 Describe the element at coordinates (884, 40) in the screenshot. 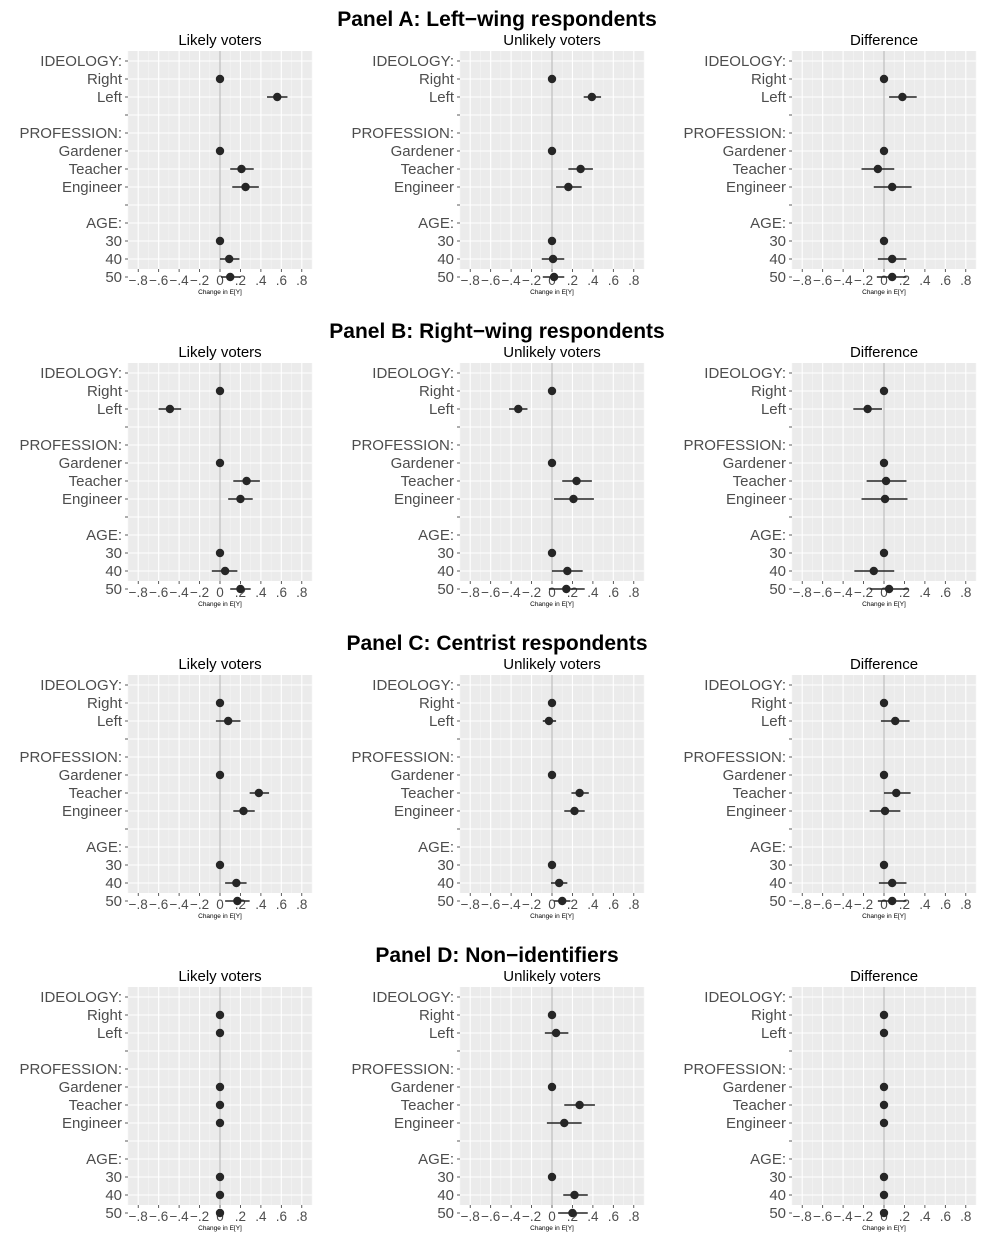

I see `subplot-title: Difference` at that location.